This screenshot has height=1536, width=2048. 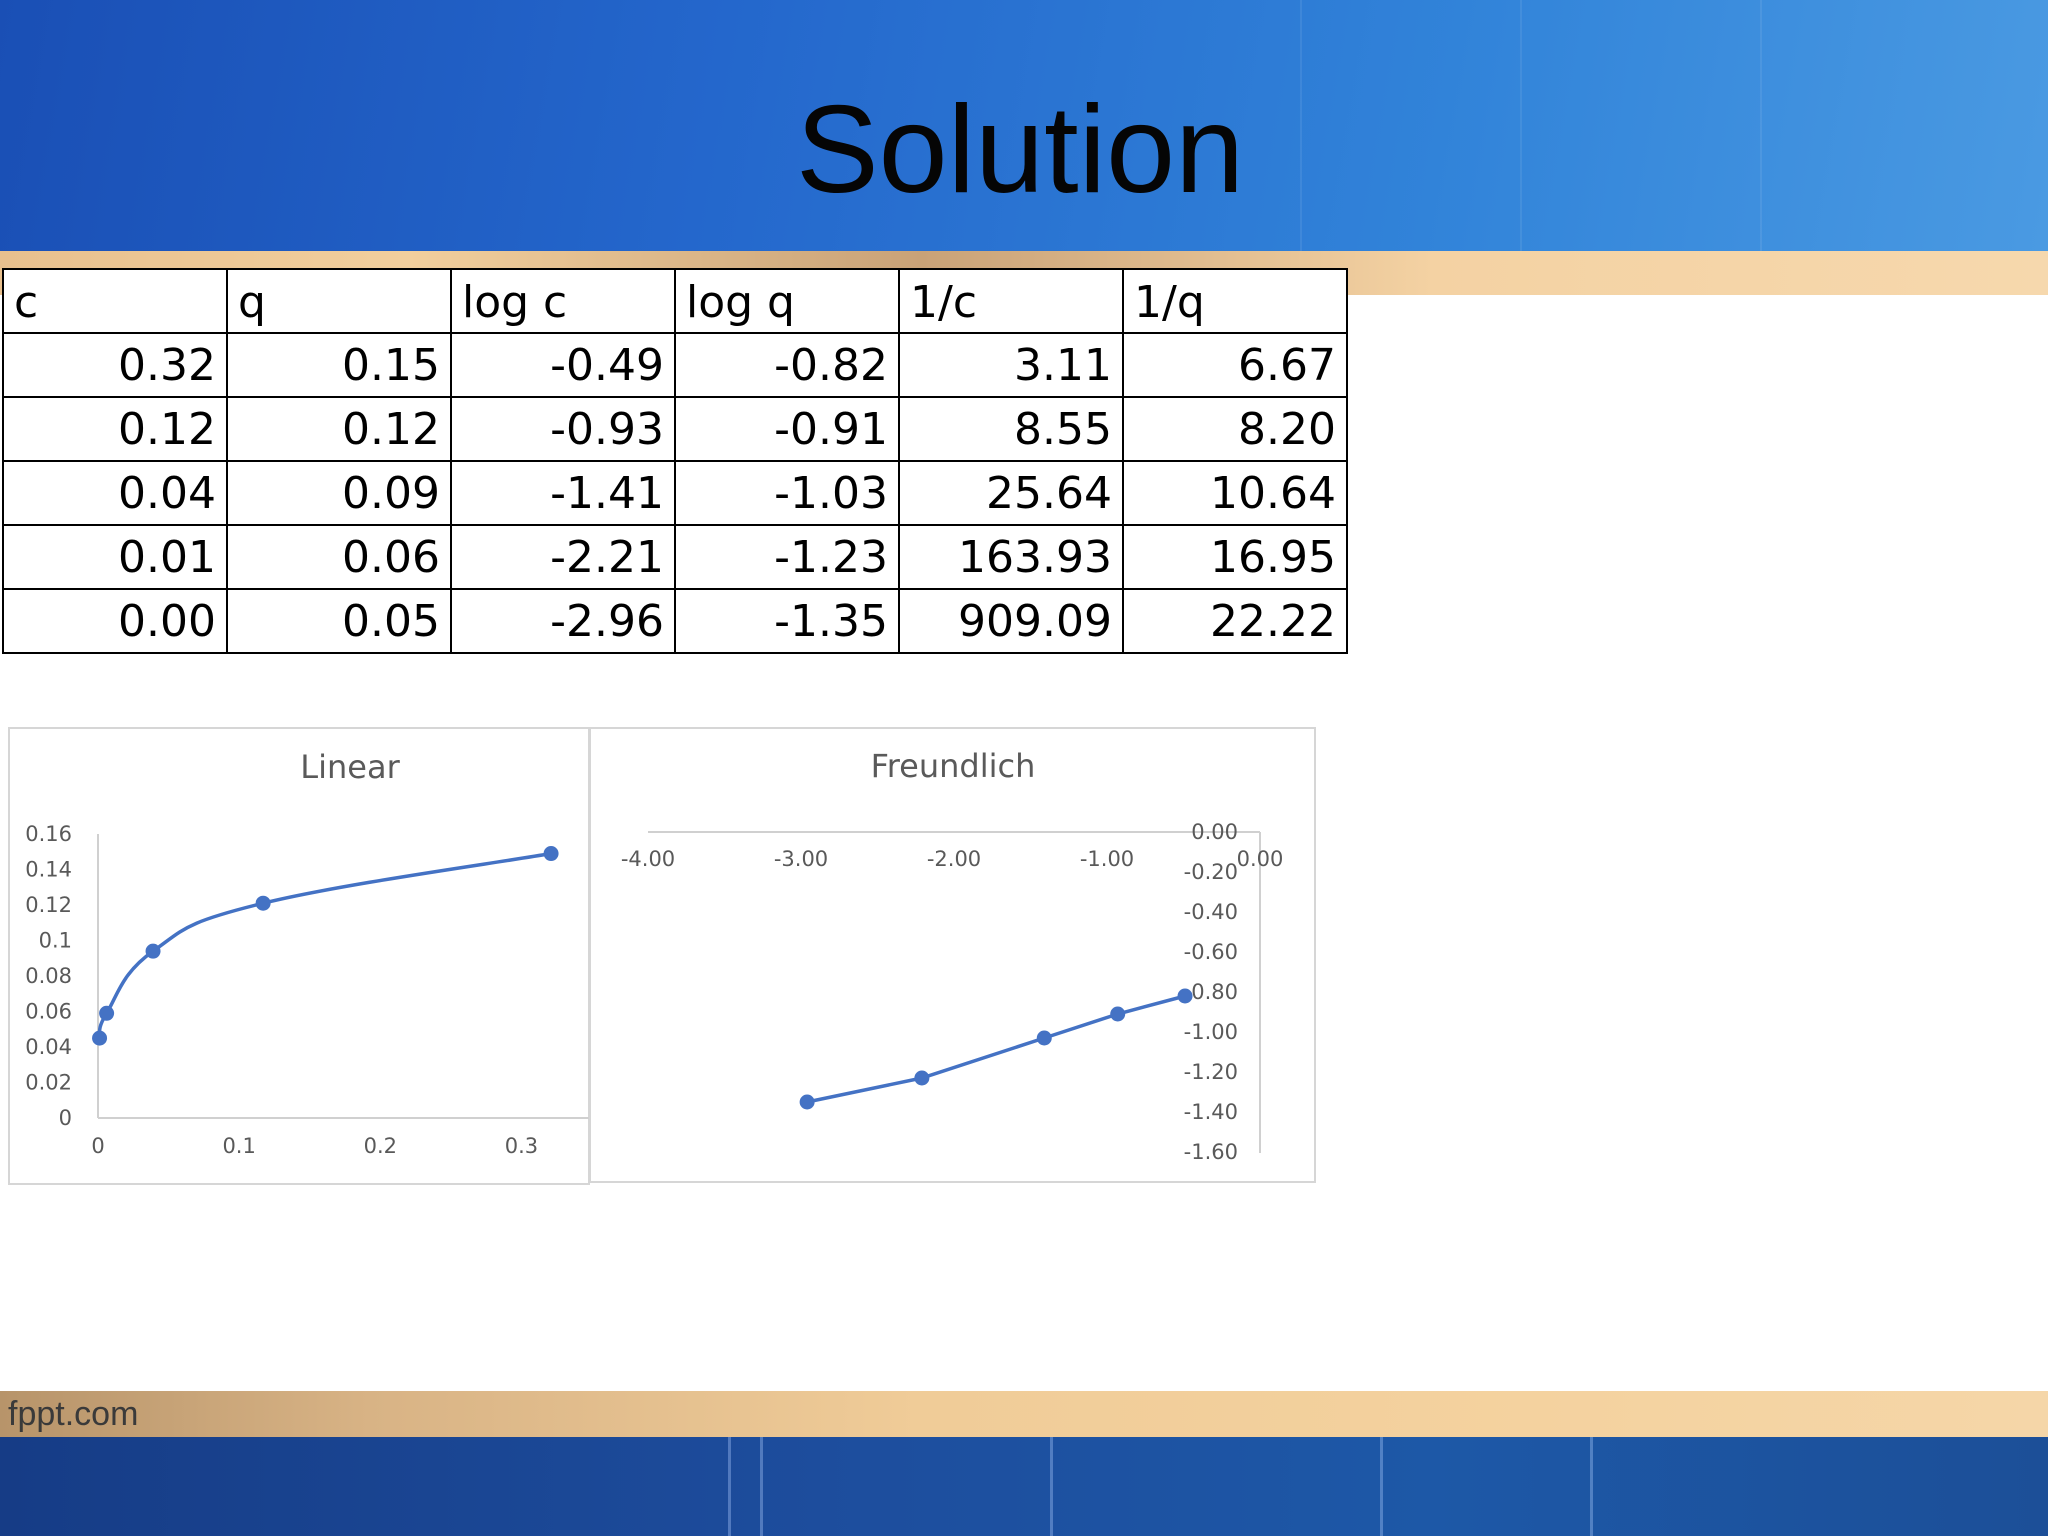 What do you see at coordinates (48, 1047) in the screenshot?
I see `y-tick-label: 0.04` at bounding box center [48, 1047].